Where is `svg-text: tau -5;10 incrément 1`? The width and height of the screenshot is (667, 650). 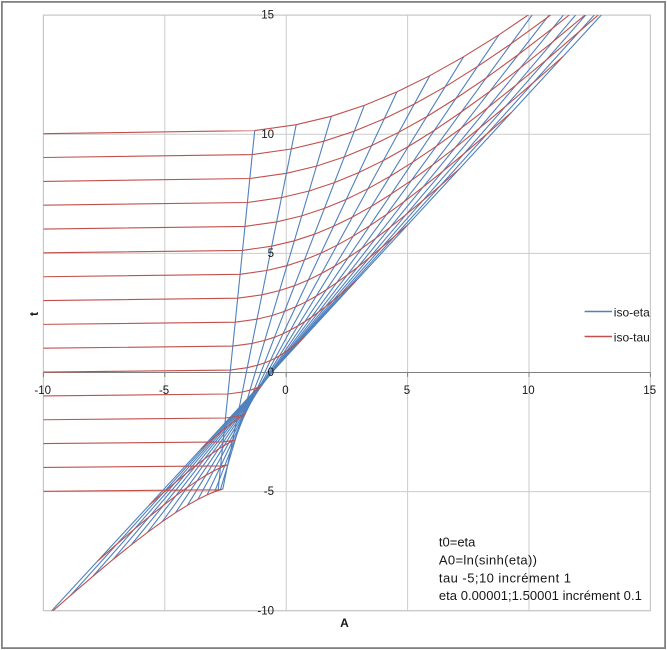
svg-text: tau -5;10 incrément 1 is located at coordinates (505, 577).